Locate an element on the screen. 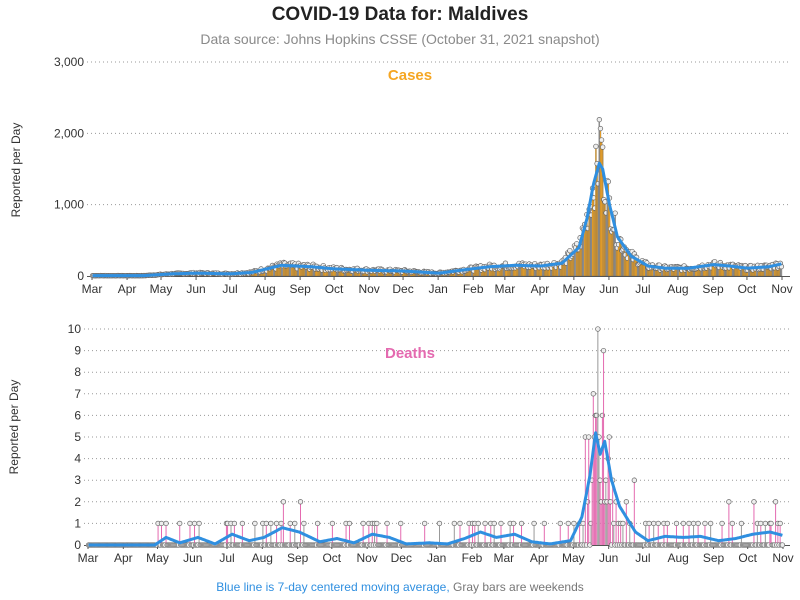 The width and height of the screenshot is (800, 600). deaths-x-tick-label: Jul is located at coordinates (642, 558).